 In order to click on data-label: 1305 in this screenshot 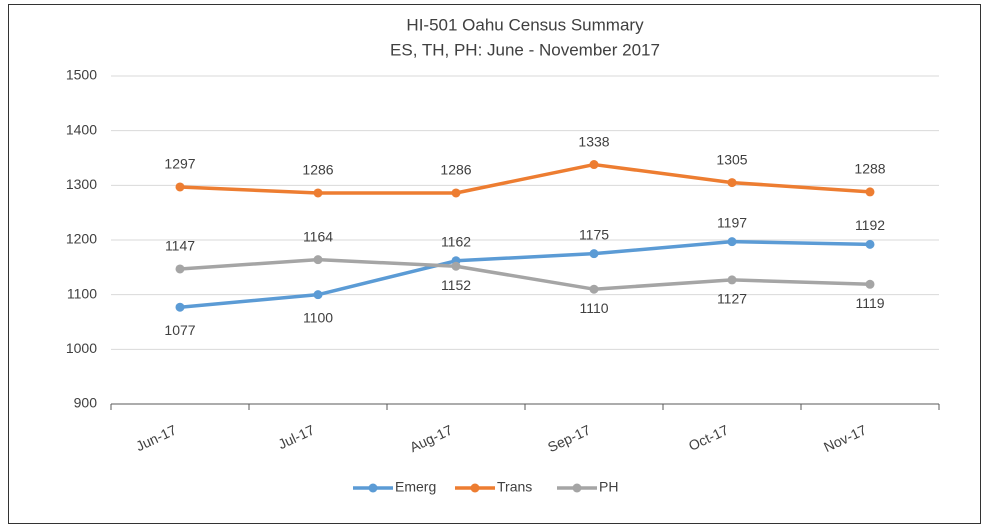, I will do `click(731, 159)`.